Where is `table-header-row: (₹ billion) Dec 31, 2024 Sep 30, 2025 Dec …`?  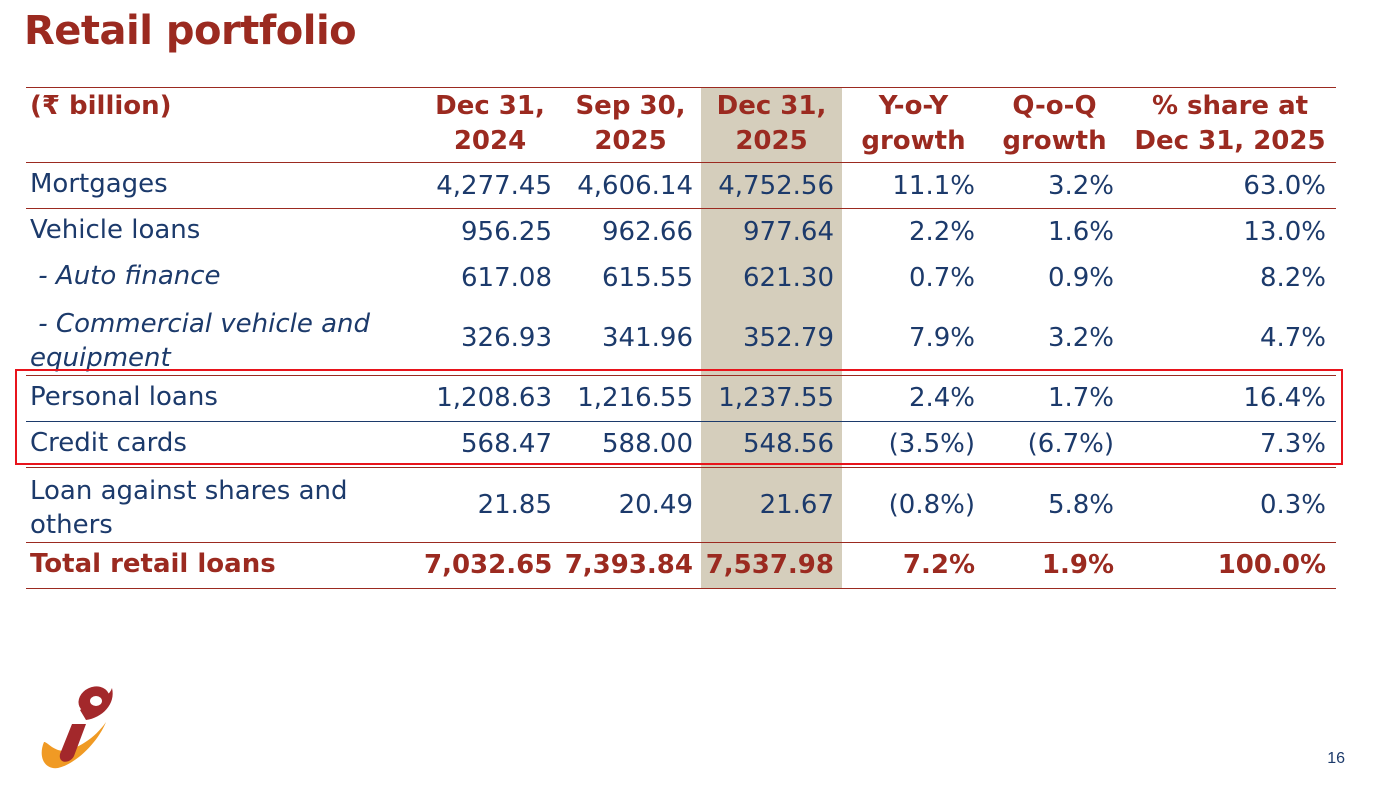
table-header-row: (₹ billion) Dec 31, 2024 Sep 30, 2025 Dec … is located at coordinates (681, 125).